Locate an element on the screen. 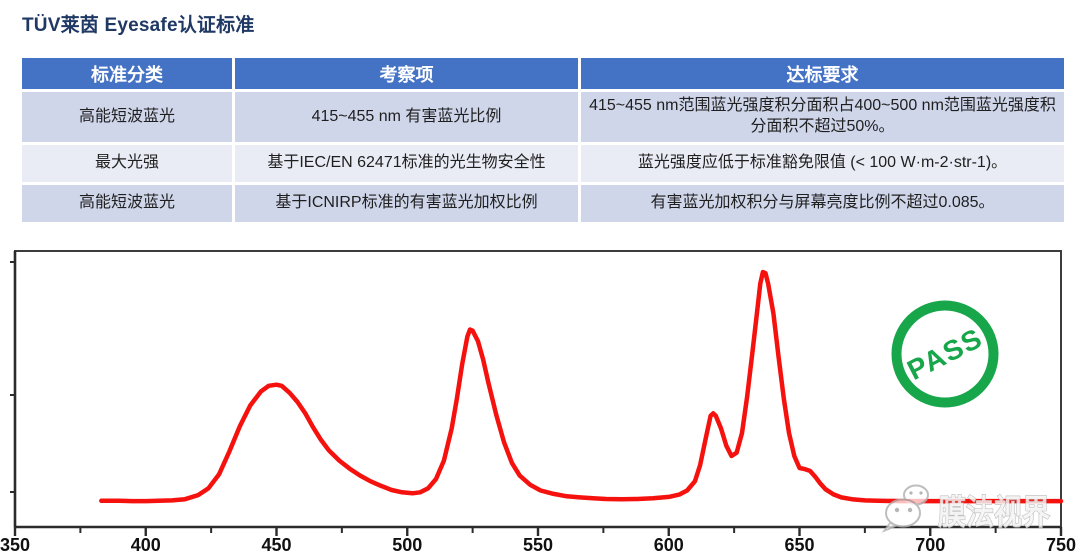 This screenshot has width=1080, height=555. table-cell: 基于ICNIRP标准的有害蓝光加权比例 is located at coordinates (406, 203).